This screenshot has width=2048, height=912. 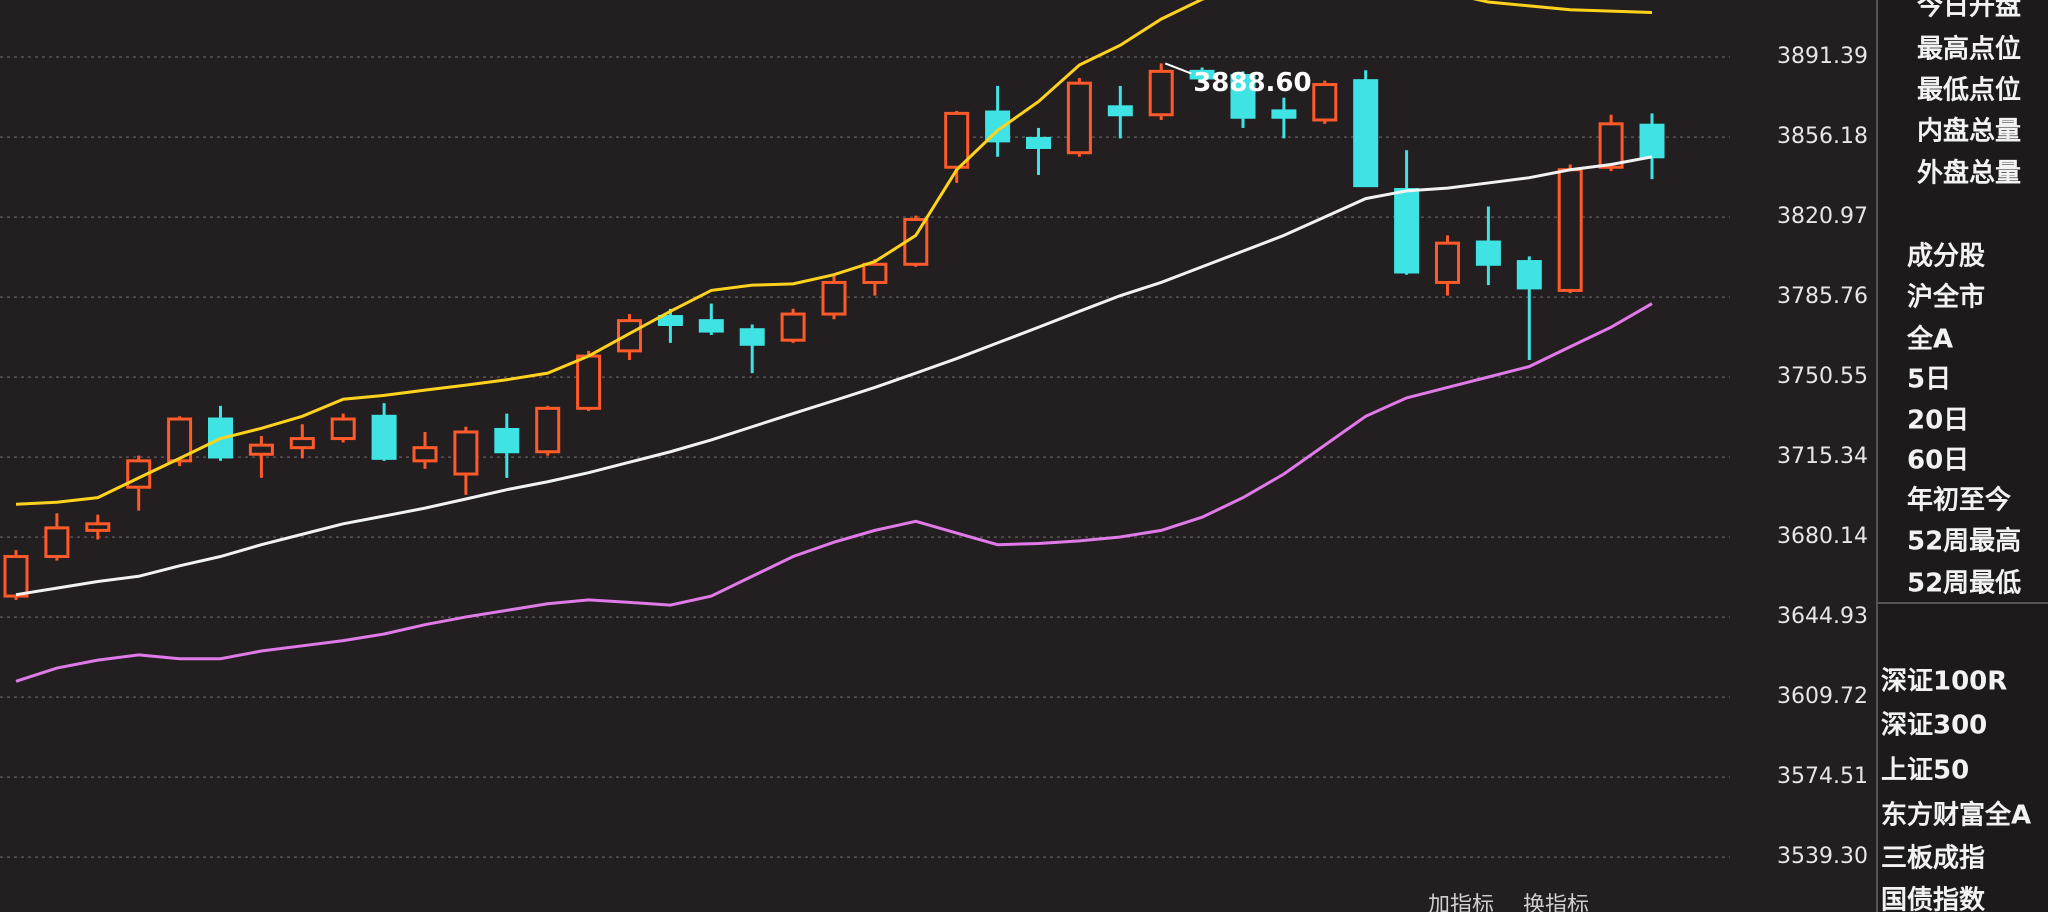 I want to click on quote-field: 外盘总量, so click(x=1969, y=173).